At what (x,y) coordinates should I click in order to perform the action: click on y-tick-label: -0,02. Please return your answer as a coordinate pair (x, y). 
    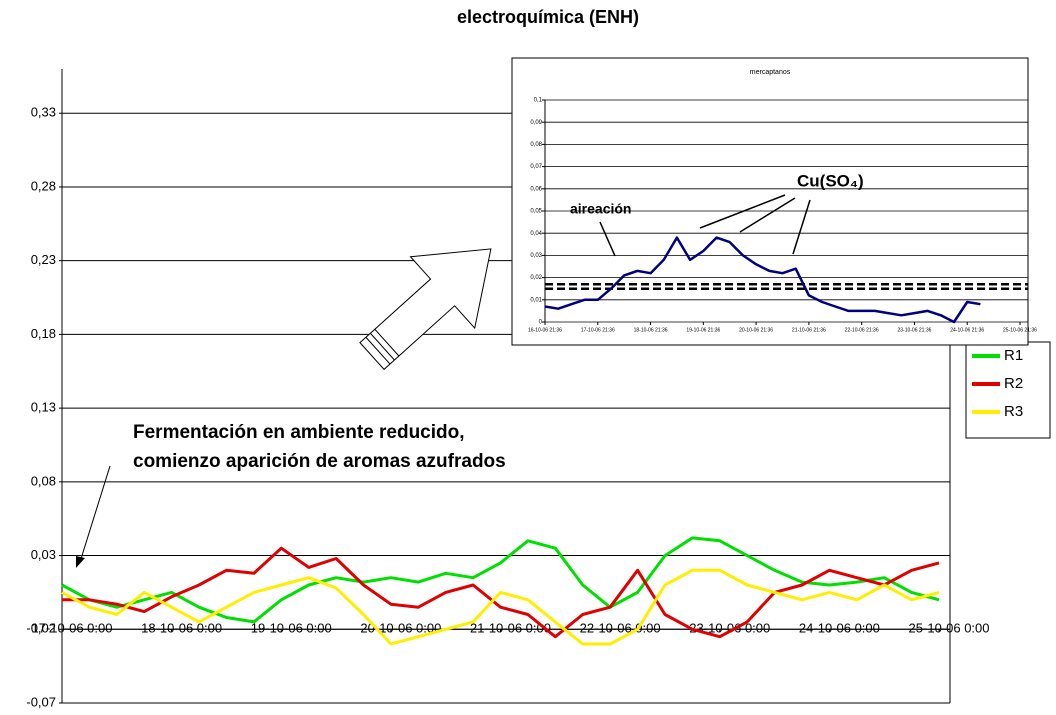
    Looking at the image, I should click on (41, 628).